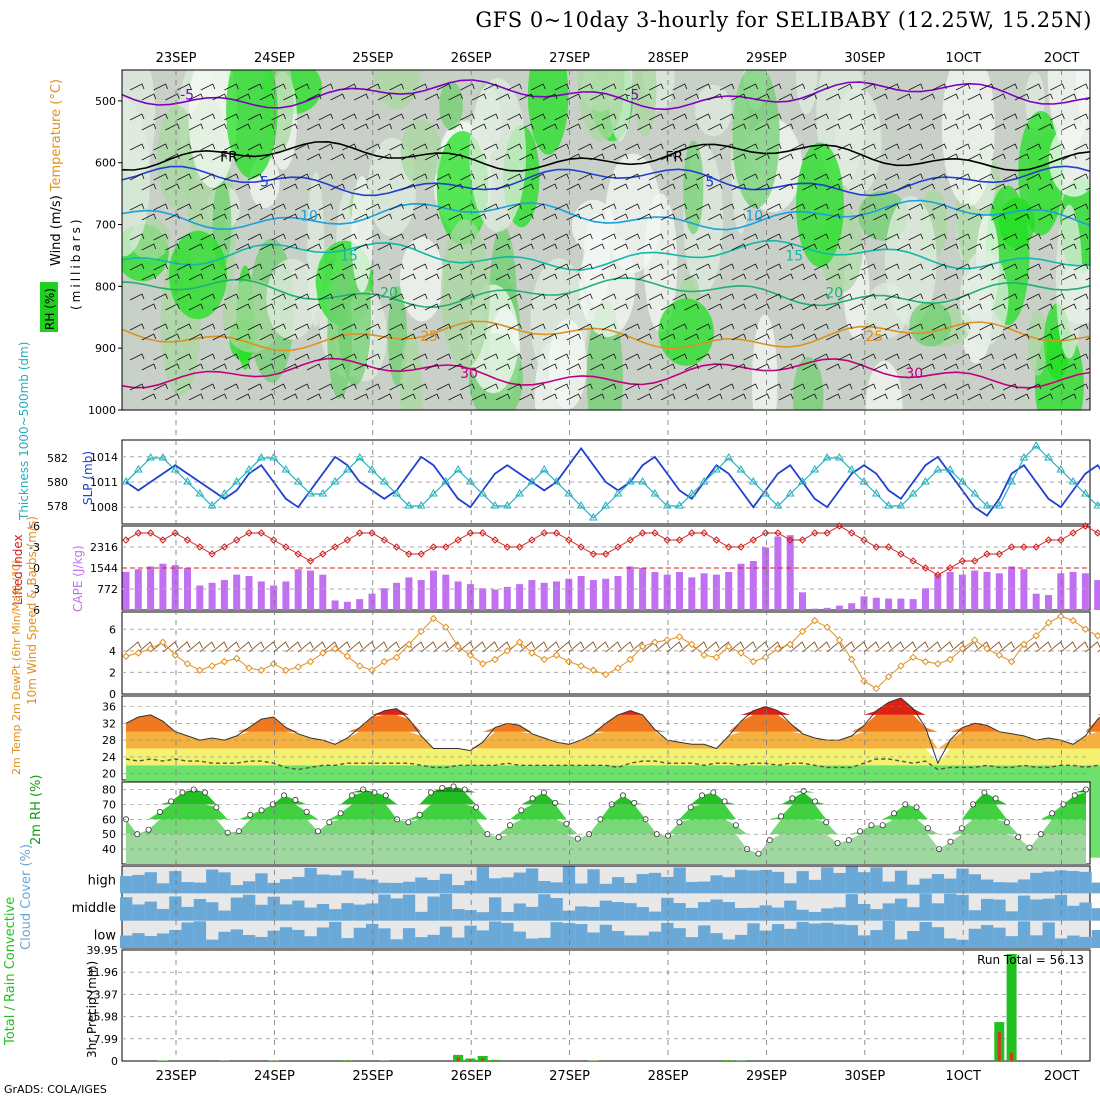 The height and width of the screenshot is (1100, 1100). Describe the element at coordinates (56, 135) in the screenshot. I see `legend-item: Temperature (°C)` at that location.